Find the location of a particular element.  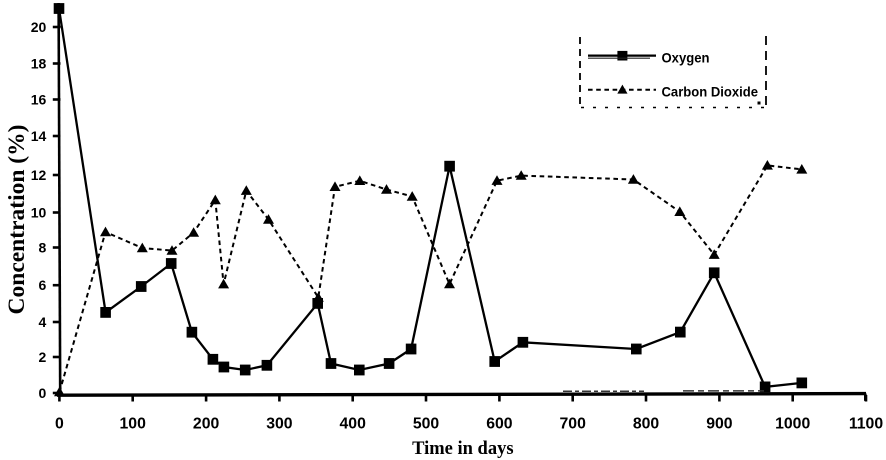

svg-text: 4 is located at coordinates (43, 322).